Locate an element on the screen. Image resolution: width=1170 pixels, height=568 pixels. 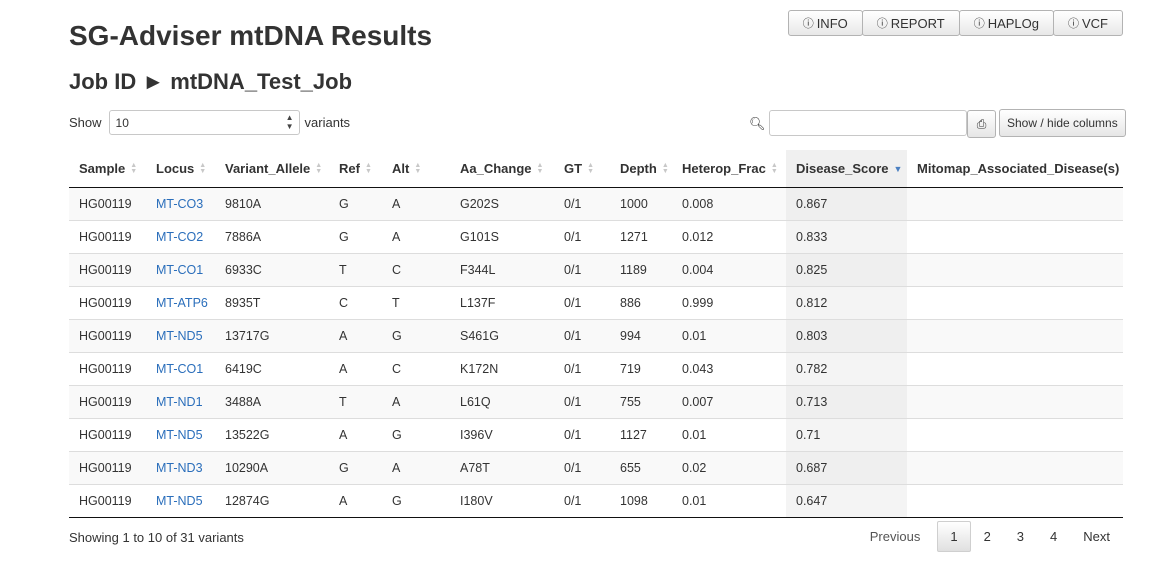
page-title: SG-Adviser mtDNA Results is located at coordinates (251, 35).